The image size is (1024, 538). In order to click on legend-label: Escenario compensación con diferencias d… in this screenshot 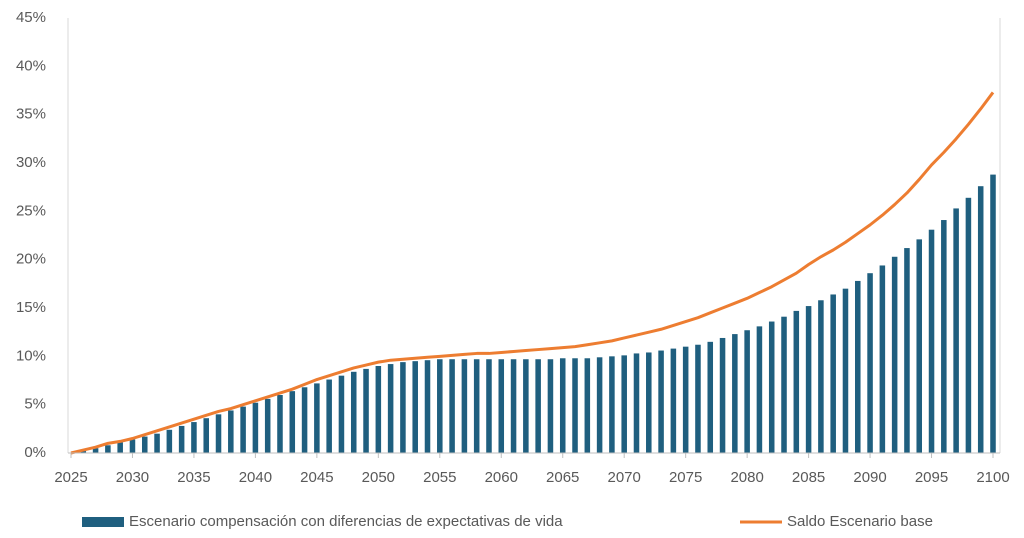, I will do `click(346, 521)`.